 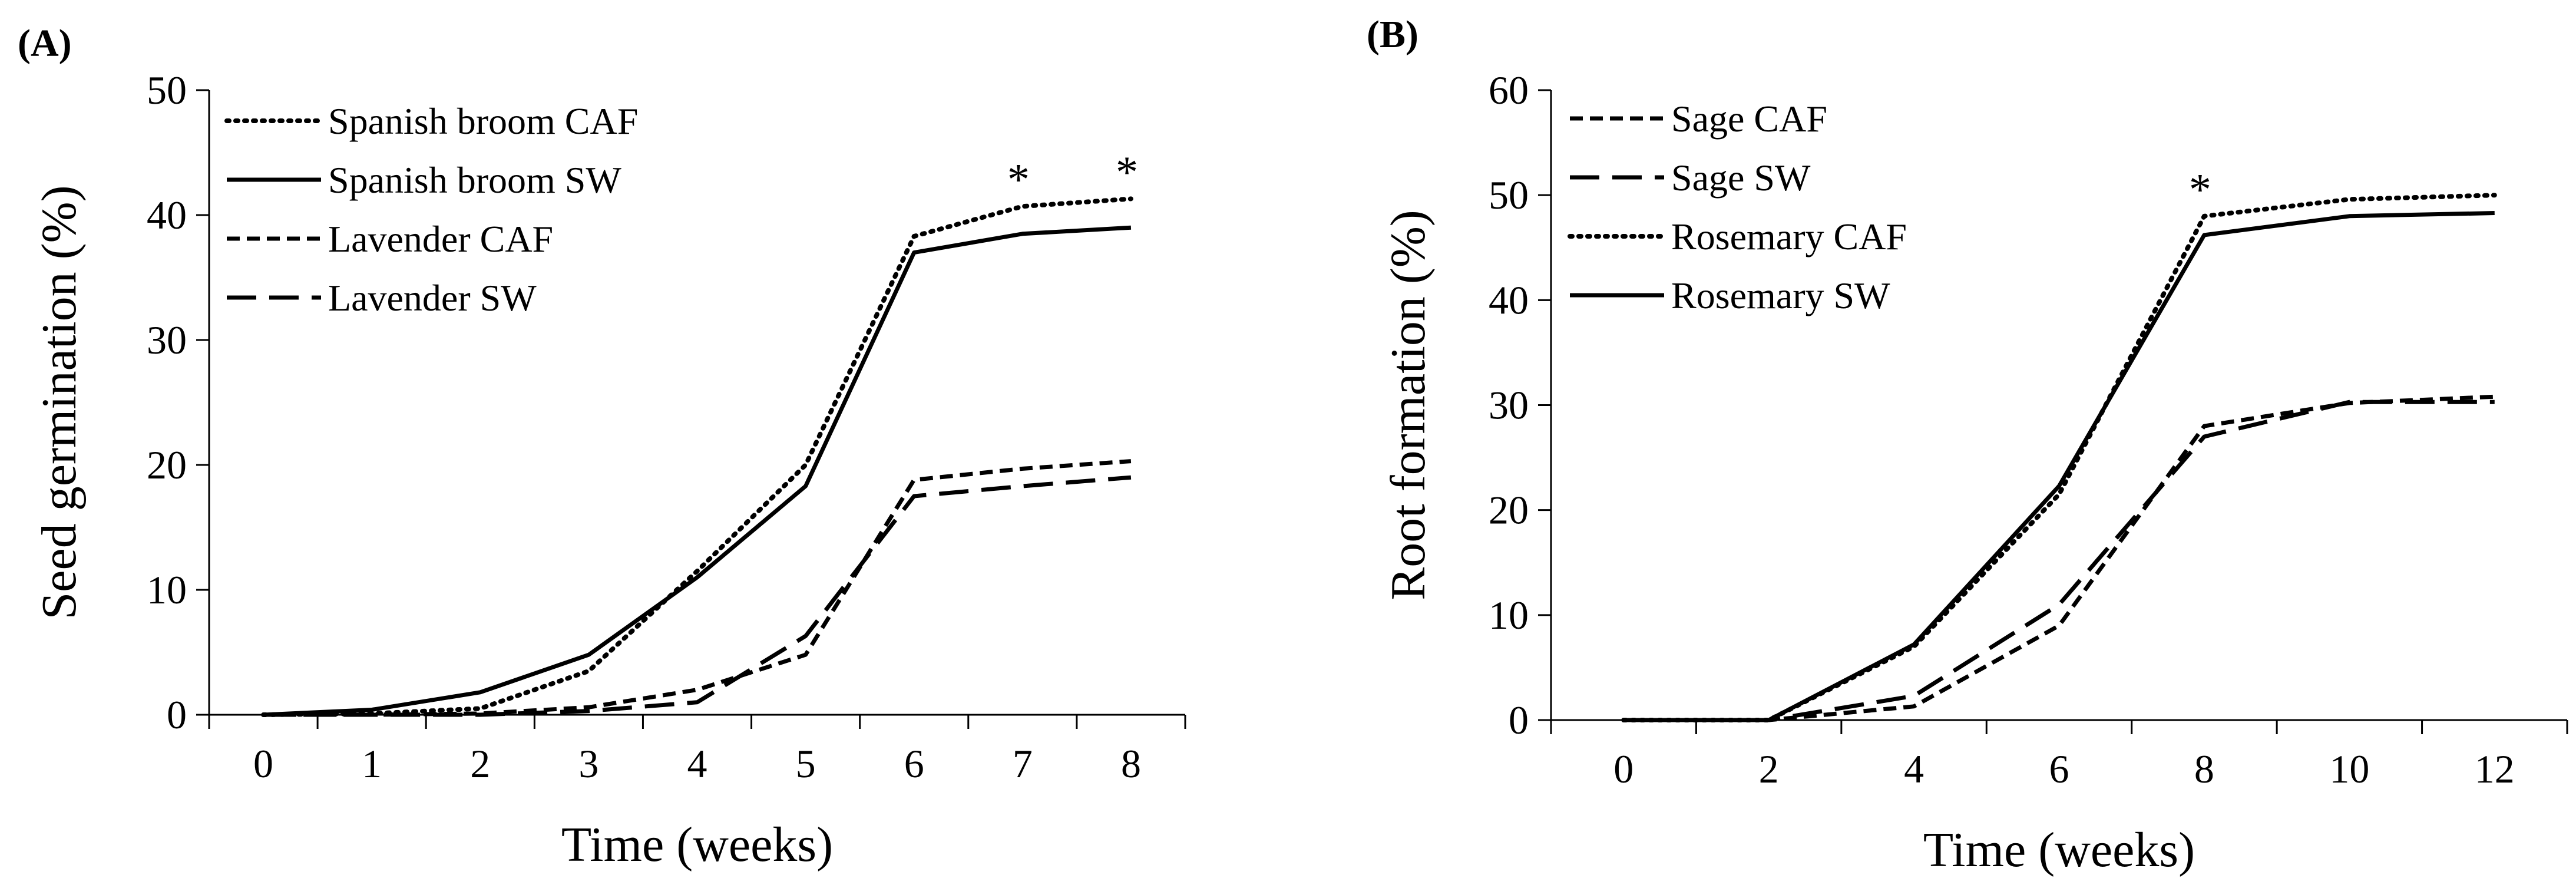 I want to click on series-line-sage-caf, so click(x=2059, y=558).